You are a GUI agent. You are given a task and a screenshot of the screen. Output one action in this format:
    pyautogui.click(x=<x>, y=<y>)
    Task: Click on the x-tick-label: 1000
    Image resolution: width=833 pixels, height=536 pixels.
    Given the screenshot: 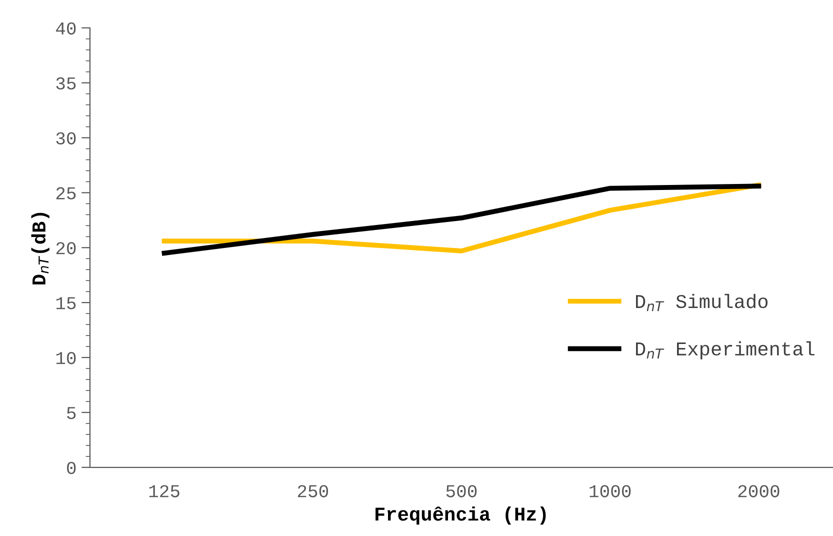 What is the action you would take?
    pyautogui.click(x=610, y=491)
    